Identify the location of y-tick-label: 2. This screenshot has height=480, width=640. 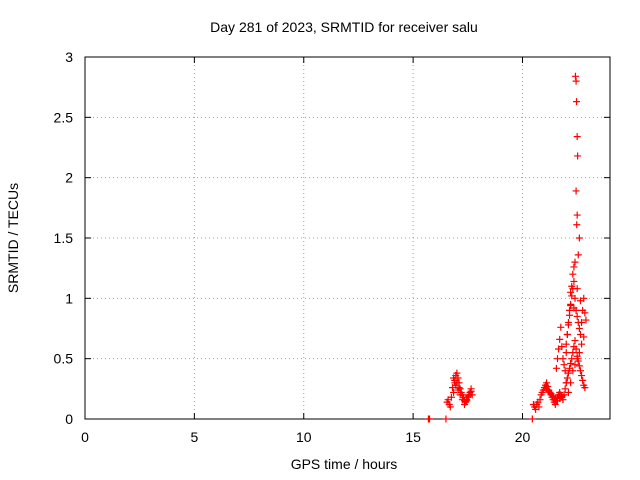
(69, 178).